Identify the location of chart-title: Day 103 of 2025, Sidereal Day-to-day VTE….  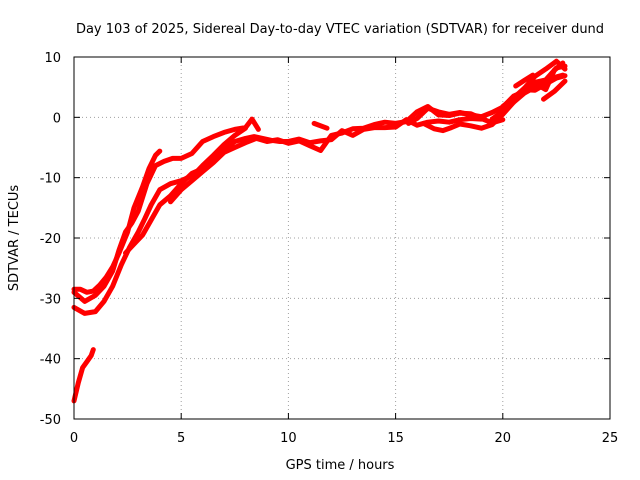
(340, 29).